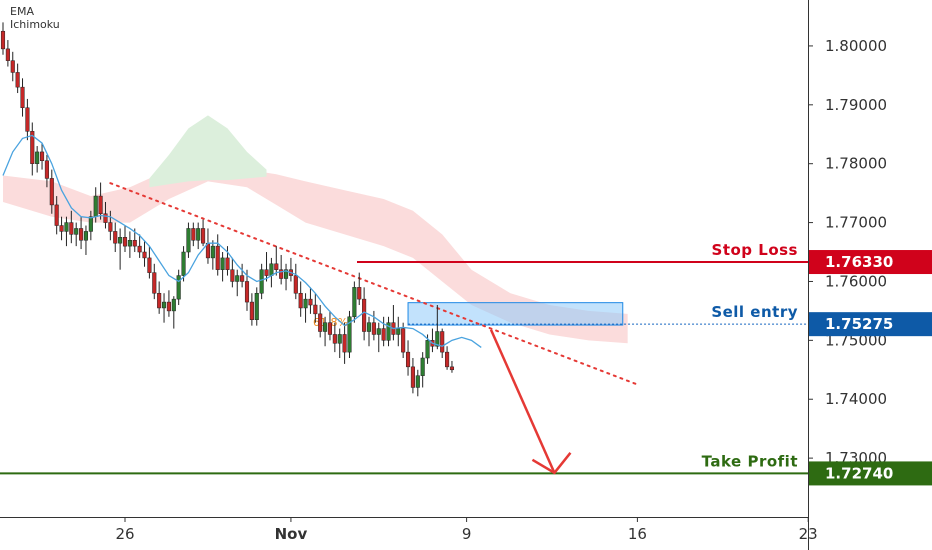 This screenshot has height=550, width=932. Describe the element at coordinates (515, 314) in the screenshot. I see `sell-zone-box` at that location.